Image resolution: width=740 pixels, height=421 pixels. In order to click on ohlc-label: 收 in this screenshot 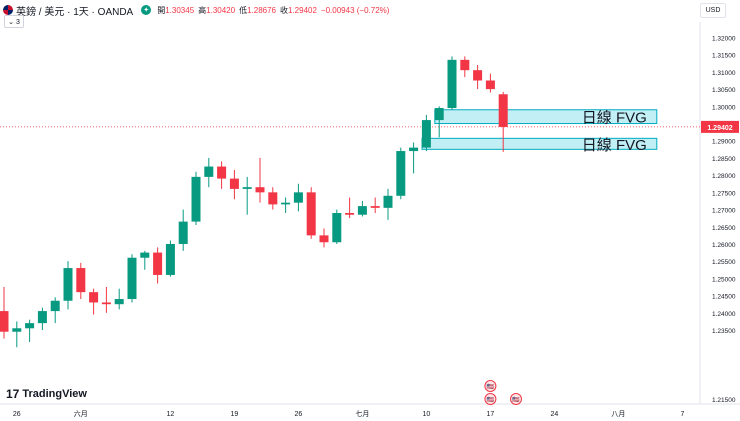, I will do `click(284, 10)`.